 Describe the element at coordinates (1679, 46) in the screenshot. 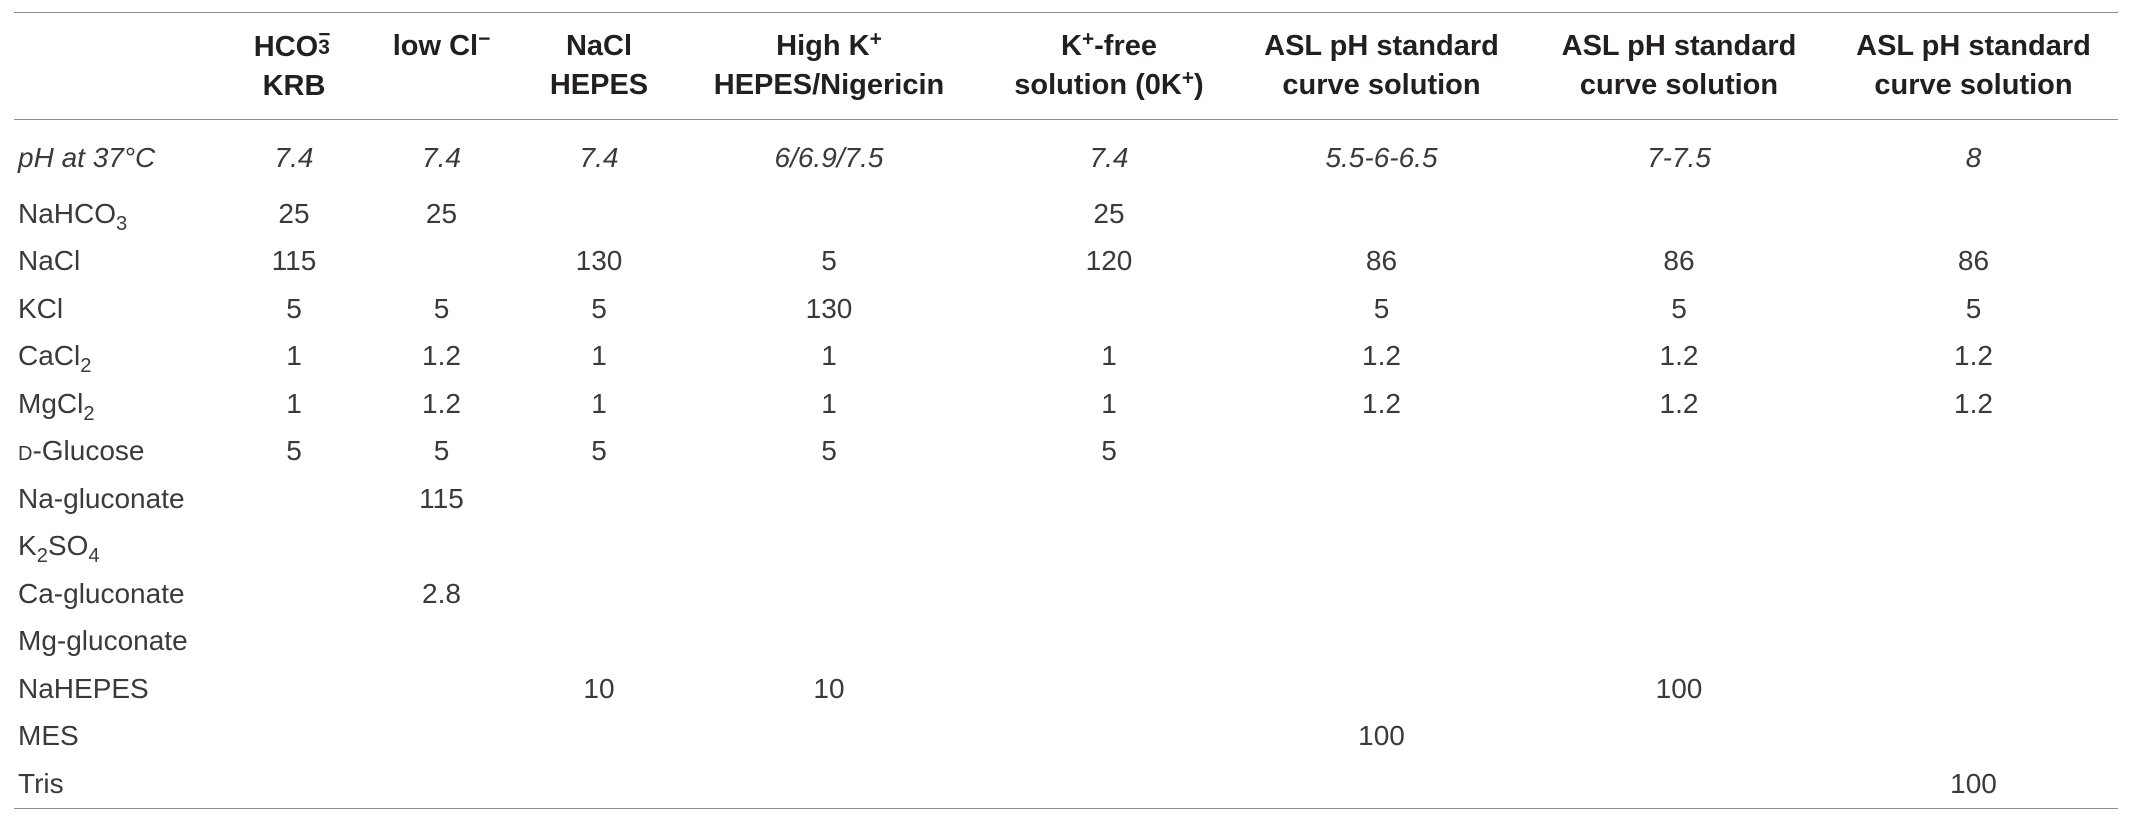

I see `header-asl-2-line1: ASL pH standard` at that location.